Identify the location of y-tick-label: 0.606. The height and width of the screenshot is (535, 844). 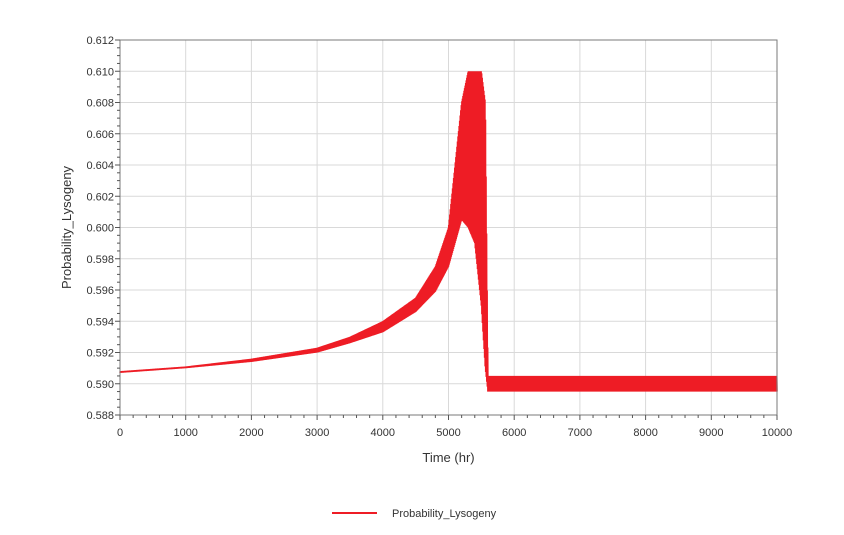
(100, 135).